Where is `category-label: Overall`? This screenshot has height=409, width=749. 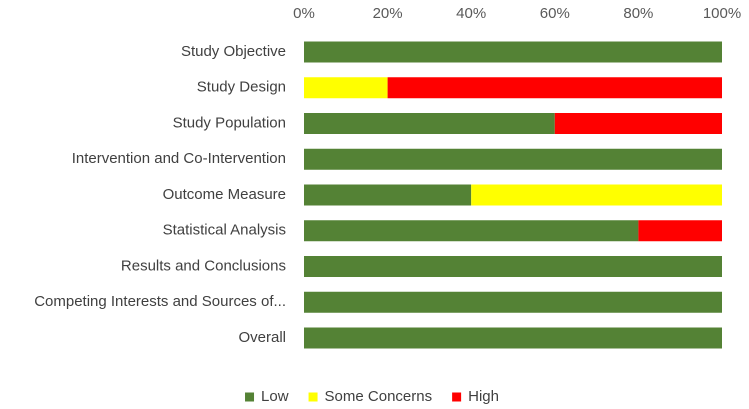 category-label: Overall is located at coordinates (262, 337).